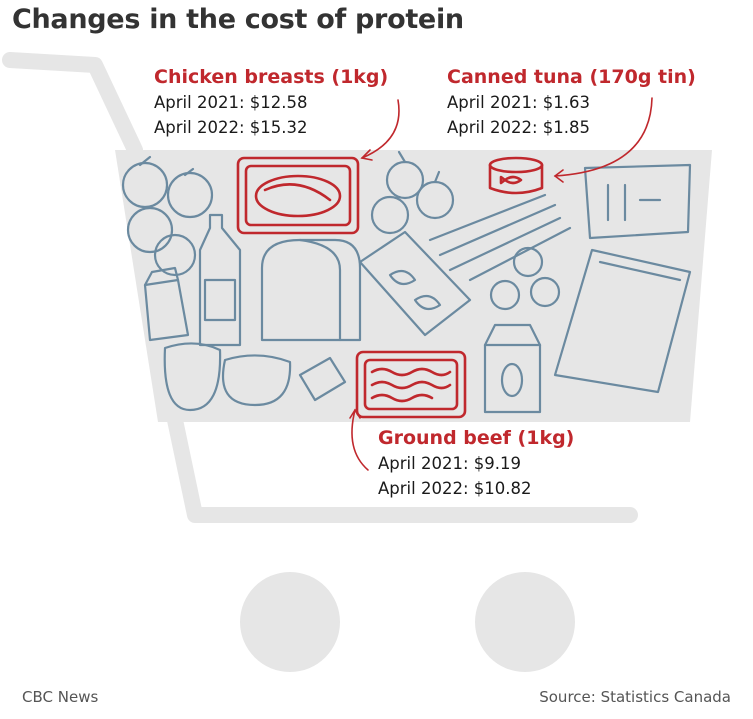 The height and width of the screenshot is (719, 753). What do you see at coordinates (622, 321) in the screenshot?
I see `paper-bag-icon` at bounding box center [622, 321].